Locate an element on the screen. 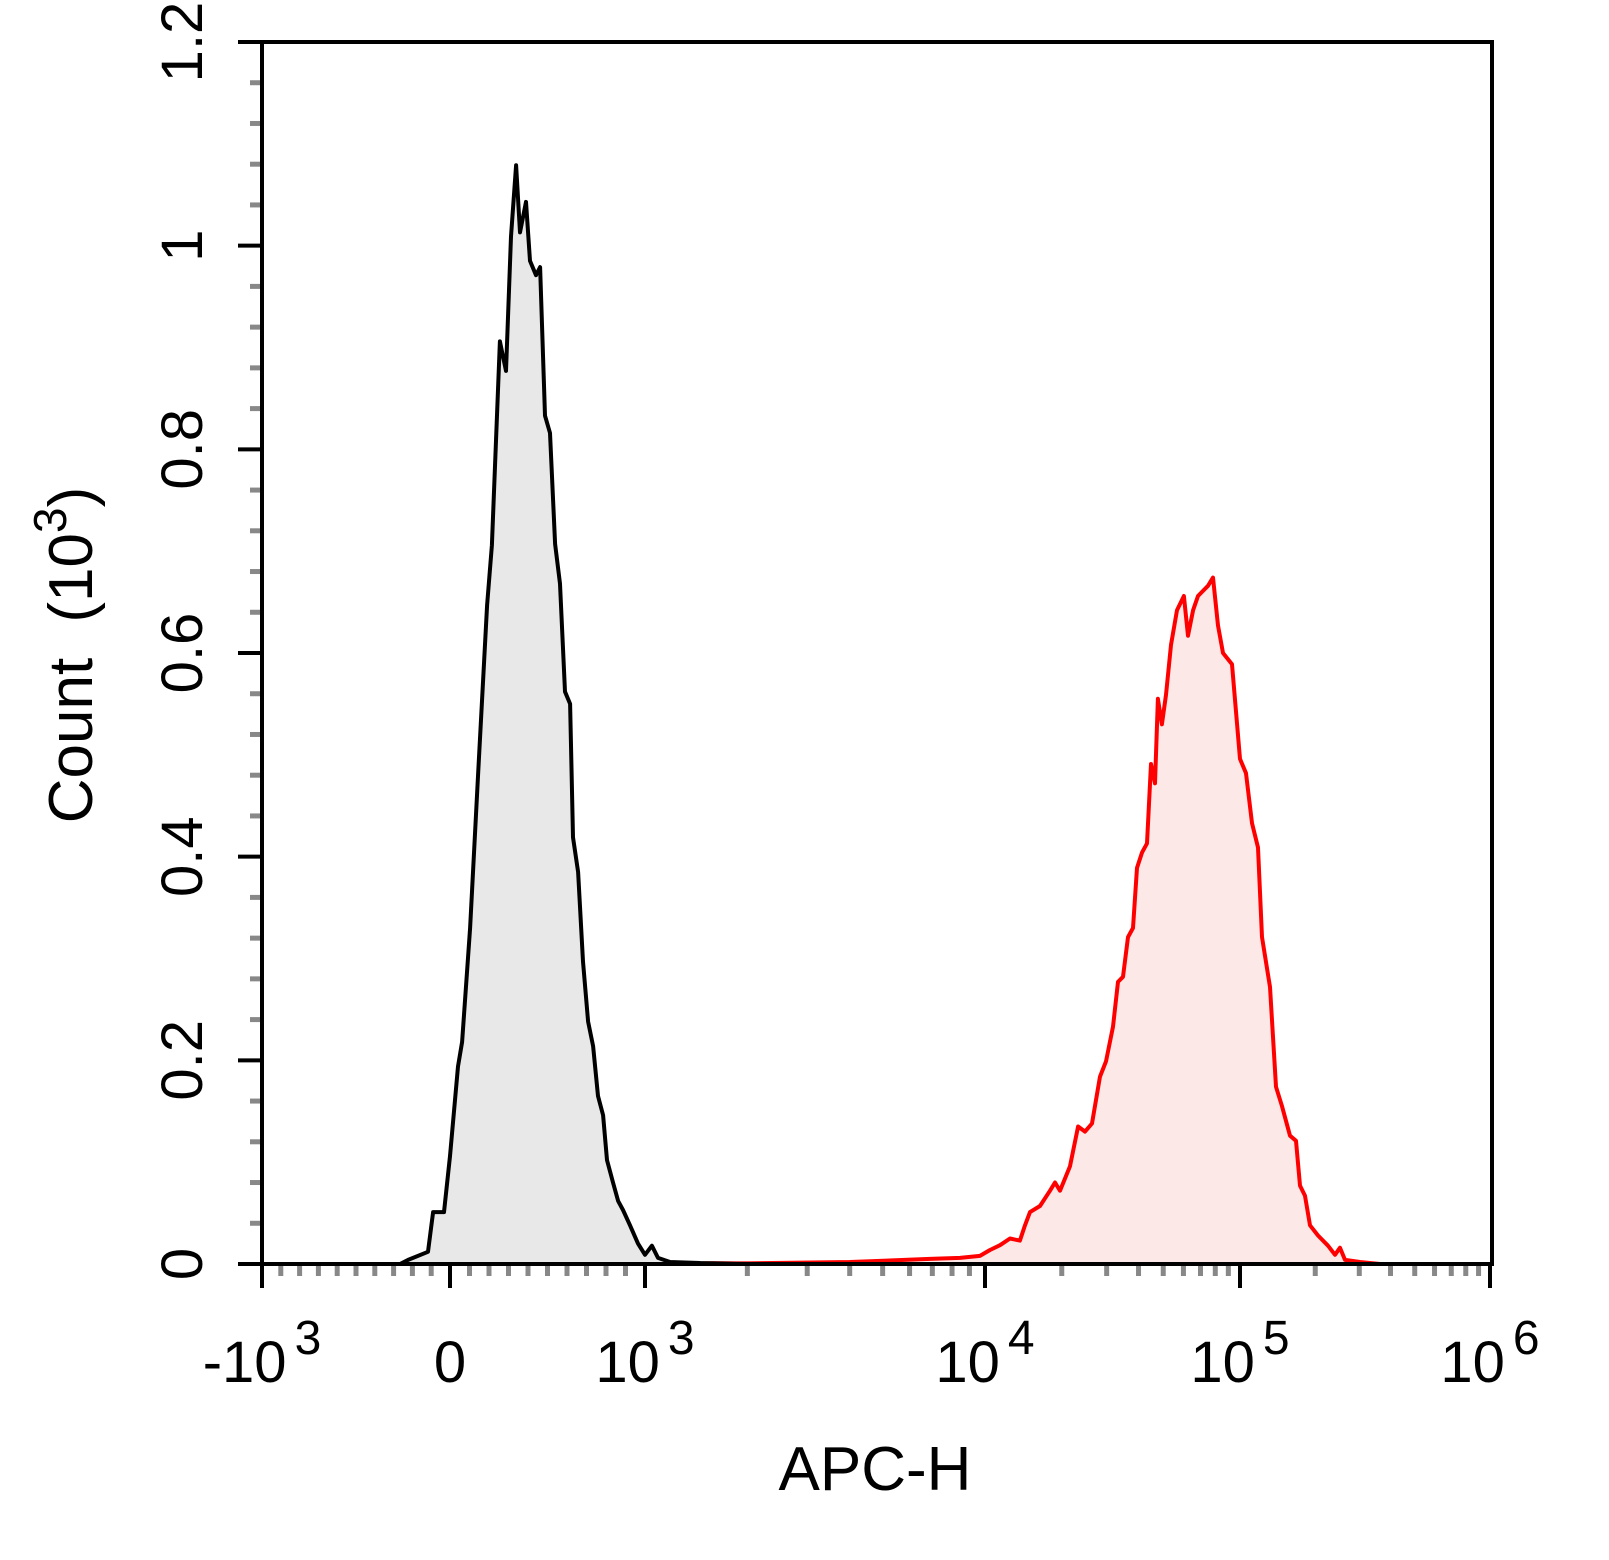 The image size is (1609, 1560). x-tick-label: 10 4 is located at coordinates (984, 1353).